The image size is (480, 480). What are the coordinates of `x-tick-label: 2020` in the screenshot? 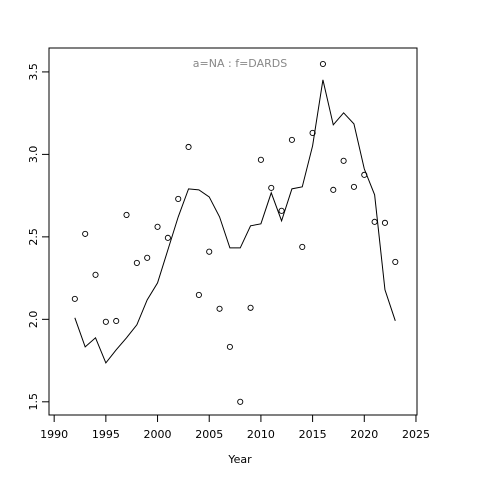 It's located at (364, 434).